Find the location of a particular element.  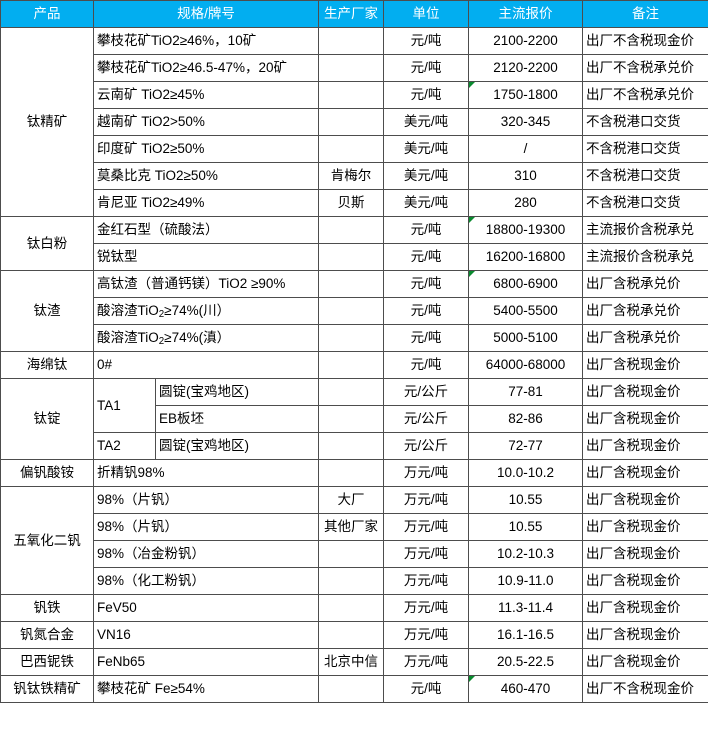

table-row: 五氧化二钒 98%（片钒） 大厂 万元/吨 10.55 出厂含税现金价 is located at coordinates (354, 540).